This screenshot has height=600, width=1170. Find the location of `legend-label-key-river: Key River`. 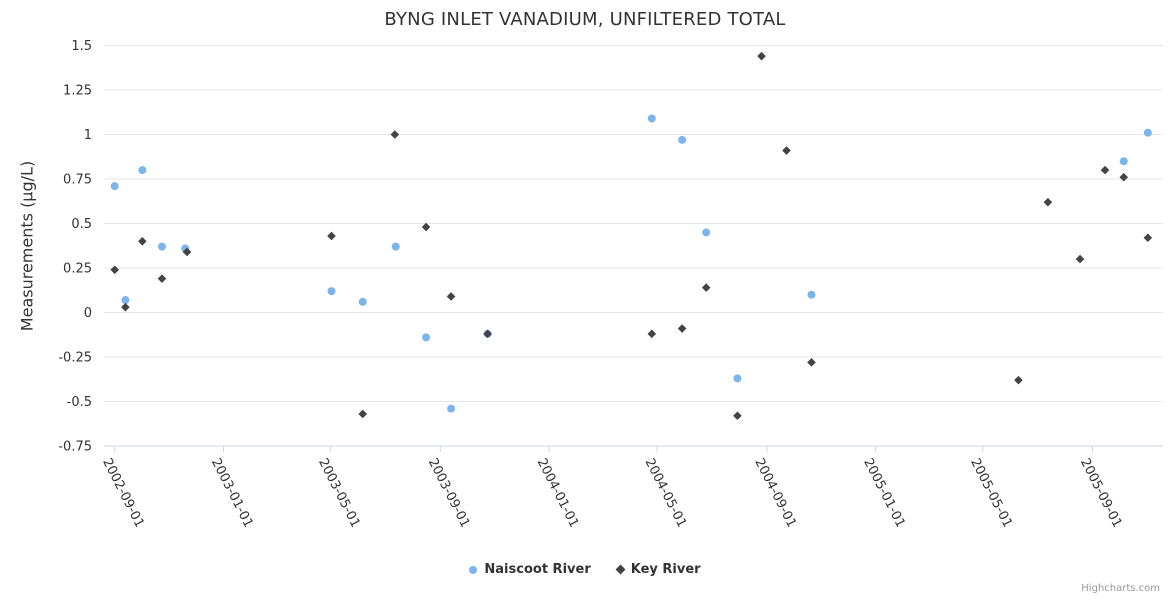

legend-label-key-river: Key River is located at coordinates (665, 569).